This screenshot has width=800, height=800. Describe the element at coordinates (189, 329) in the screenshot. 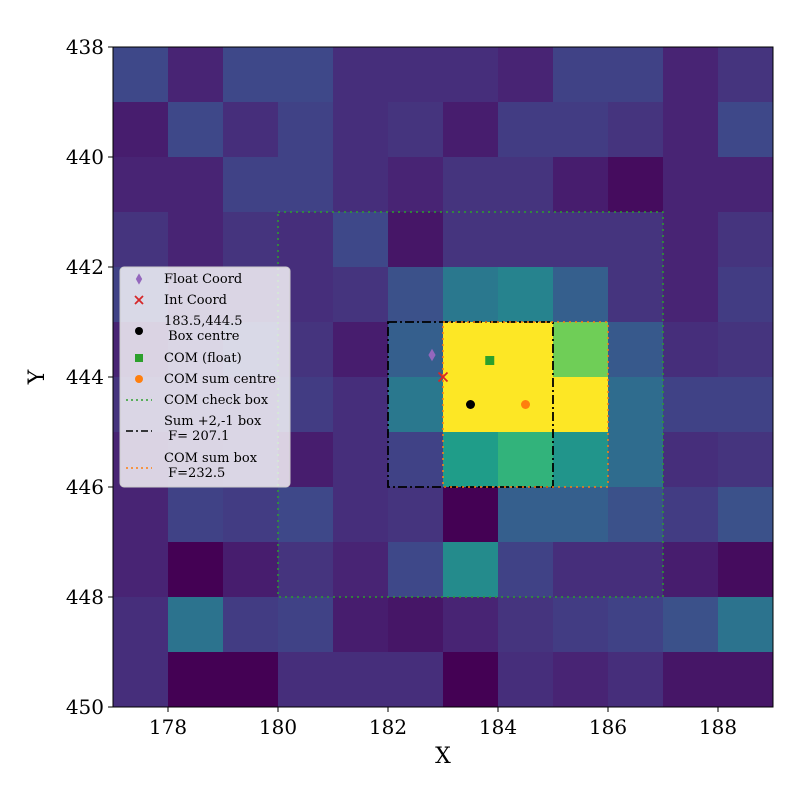

I see `legend-item: 183.5,444.5 Box centre` at that location.